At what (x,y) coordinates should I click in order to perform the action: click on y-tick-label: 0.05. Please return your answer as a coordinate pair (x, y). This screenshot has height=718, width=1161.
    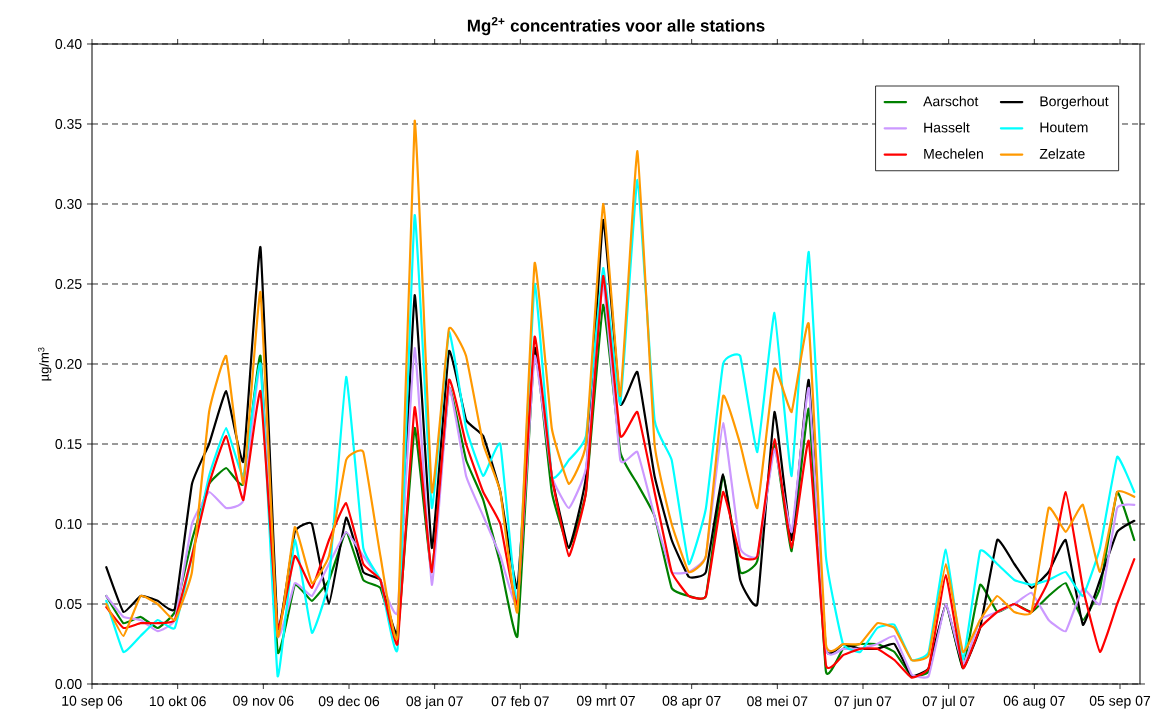
    Looking at the image, I should click on (68, 604).